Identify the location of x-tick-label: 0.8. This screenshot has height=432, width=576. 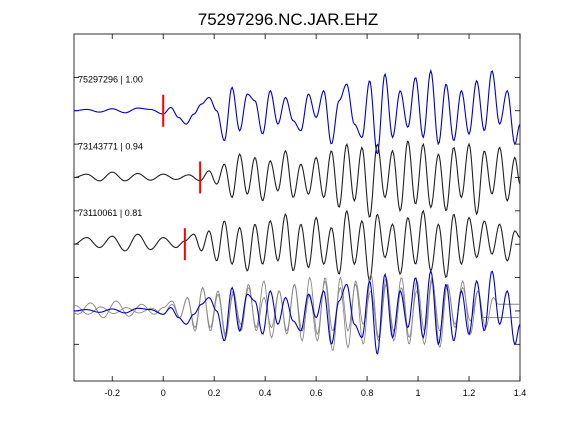
(367, 393).